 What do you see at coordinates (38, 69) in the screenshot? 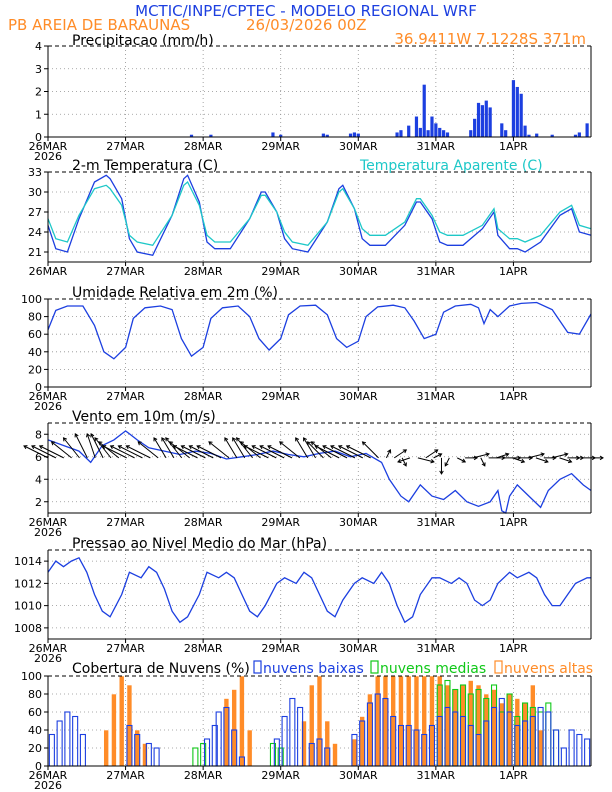
I see `y-tick-label: 3` at bounding box center [38, 69].